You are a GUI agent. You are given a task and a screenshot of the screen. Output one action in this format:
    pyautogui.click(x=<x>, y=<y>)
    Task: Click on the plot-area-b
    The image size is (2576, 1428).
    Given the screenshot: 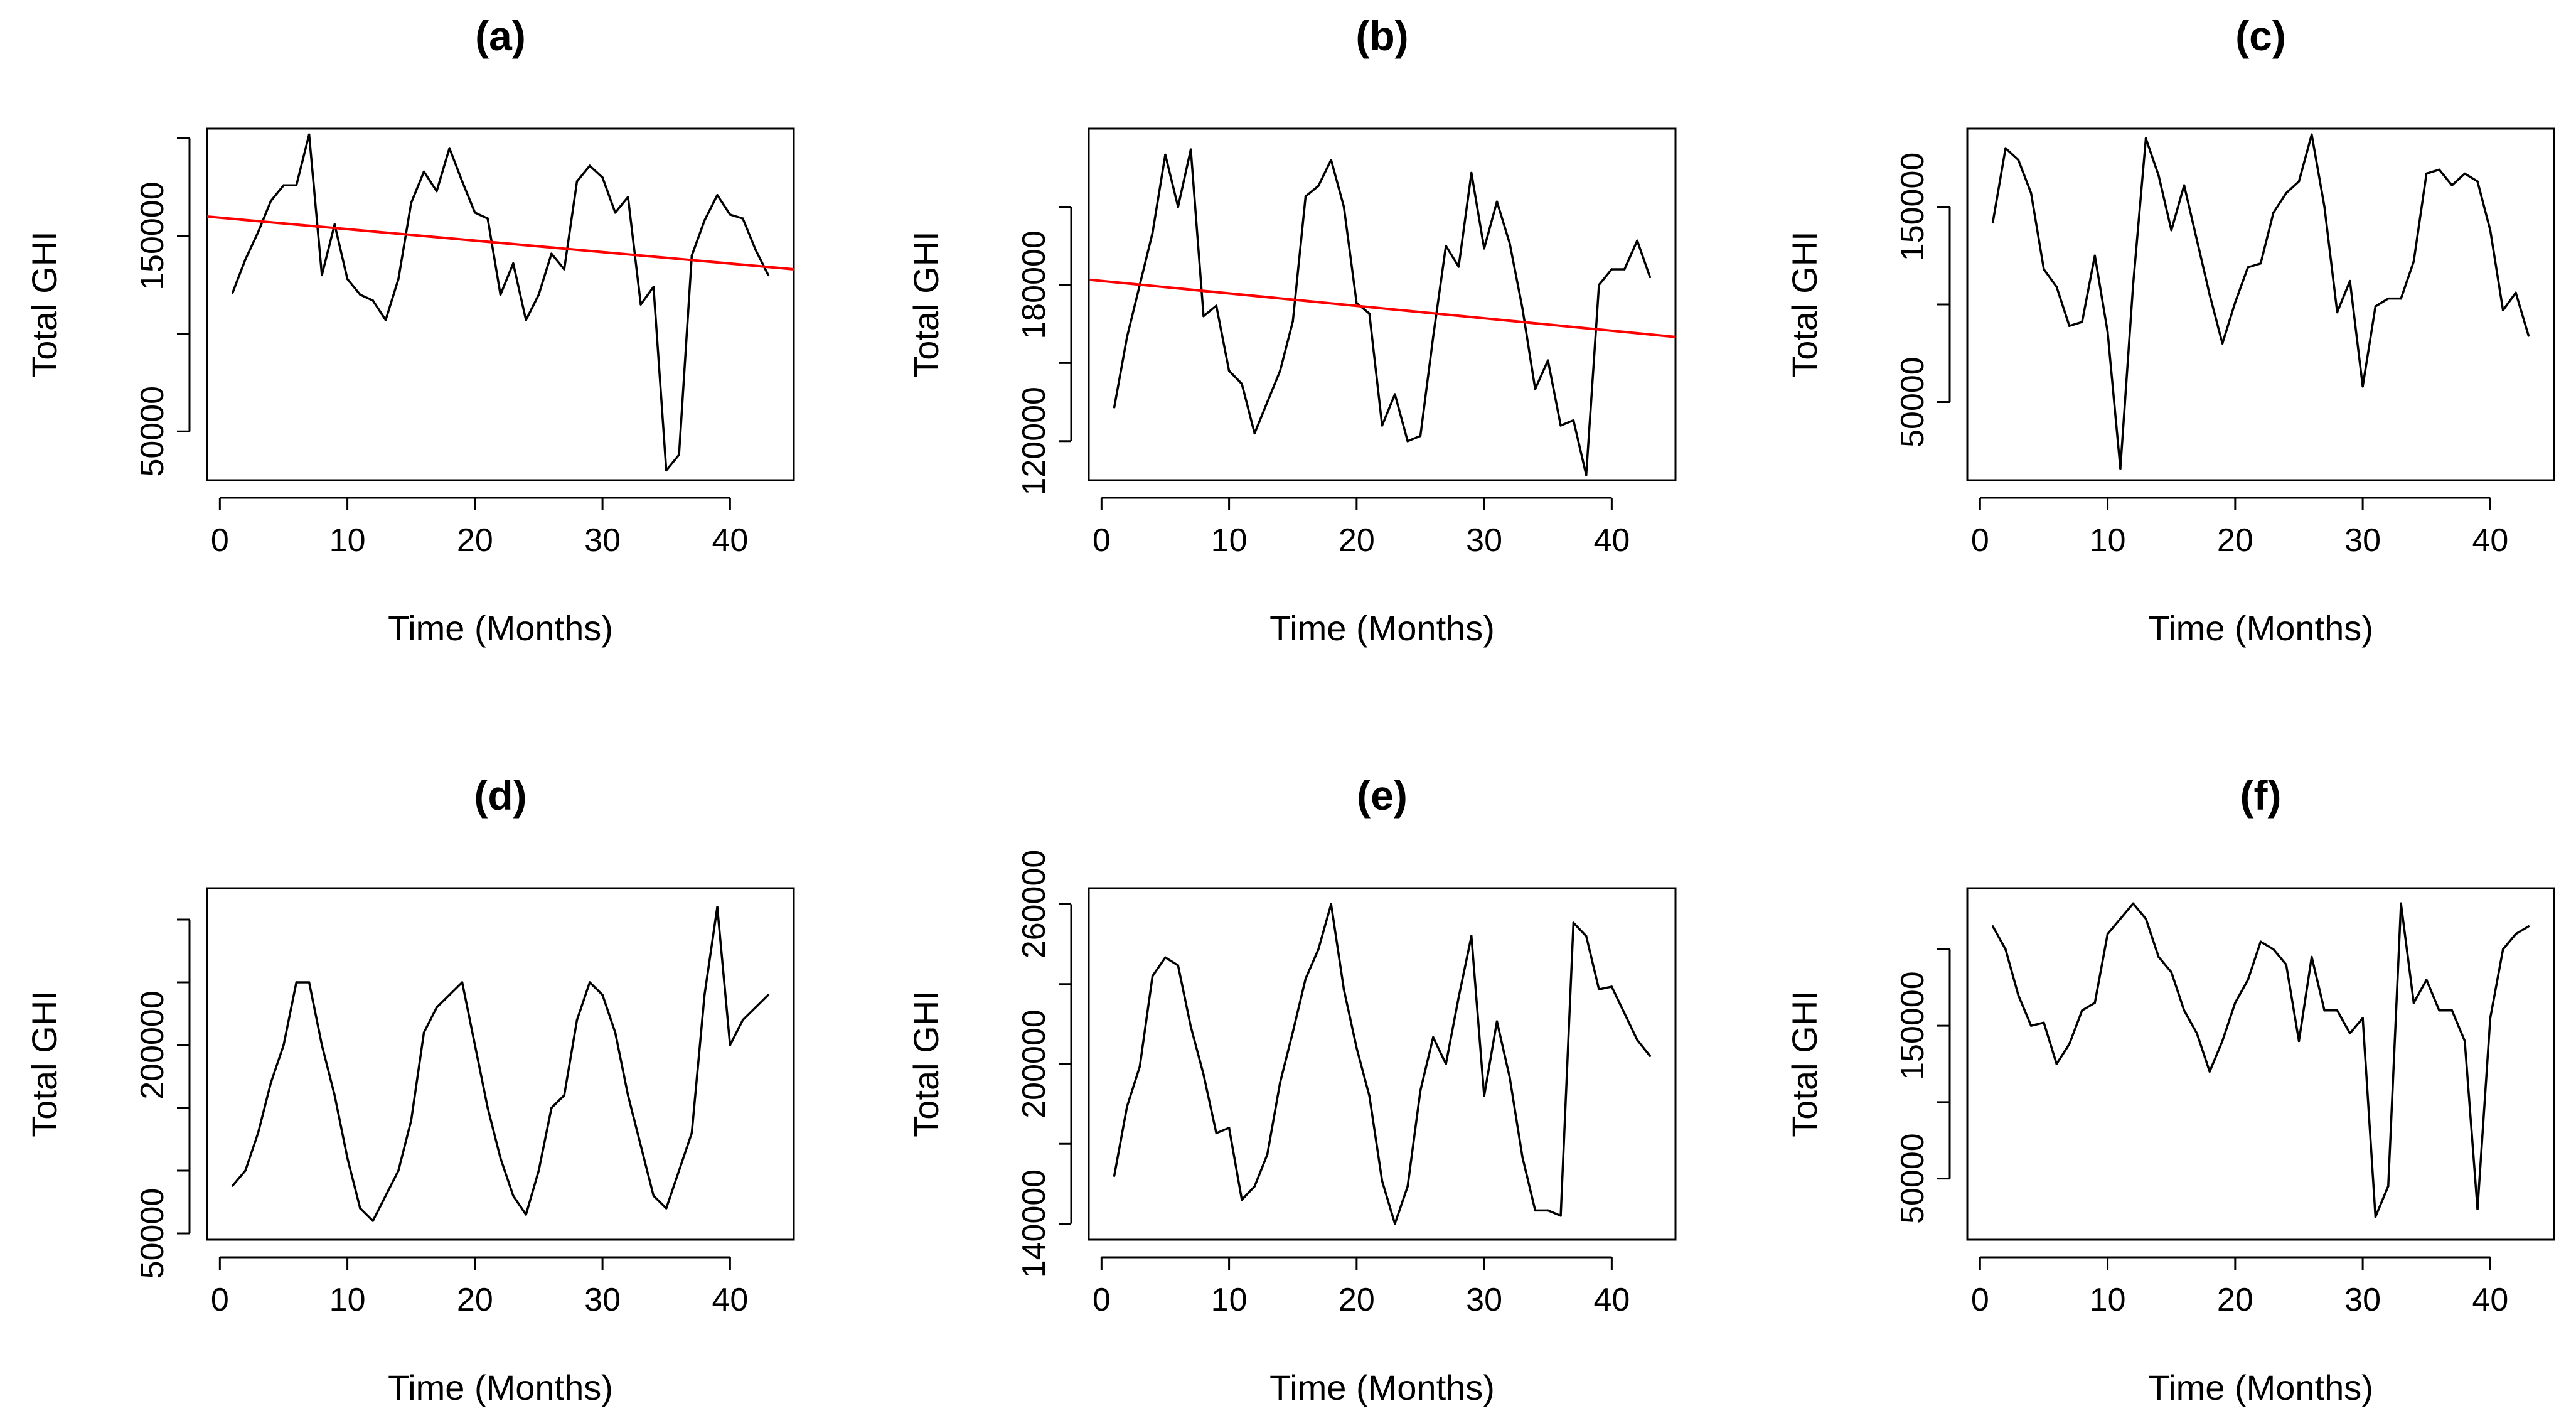 What is the action you would take?
    pyautogui.click(x=1382, y=312)
    